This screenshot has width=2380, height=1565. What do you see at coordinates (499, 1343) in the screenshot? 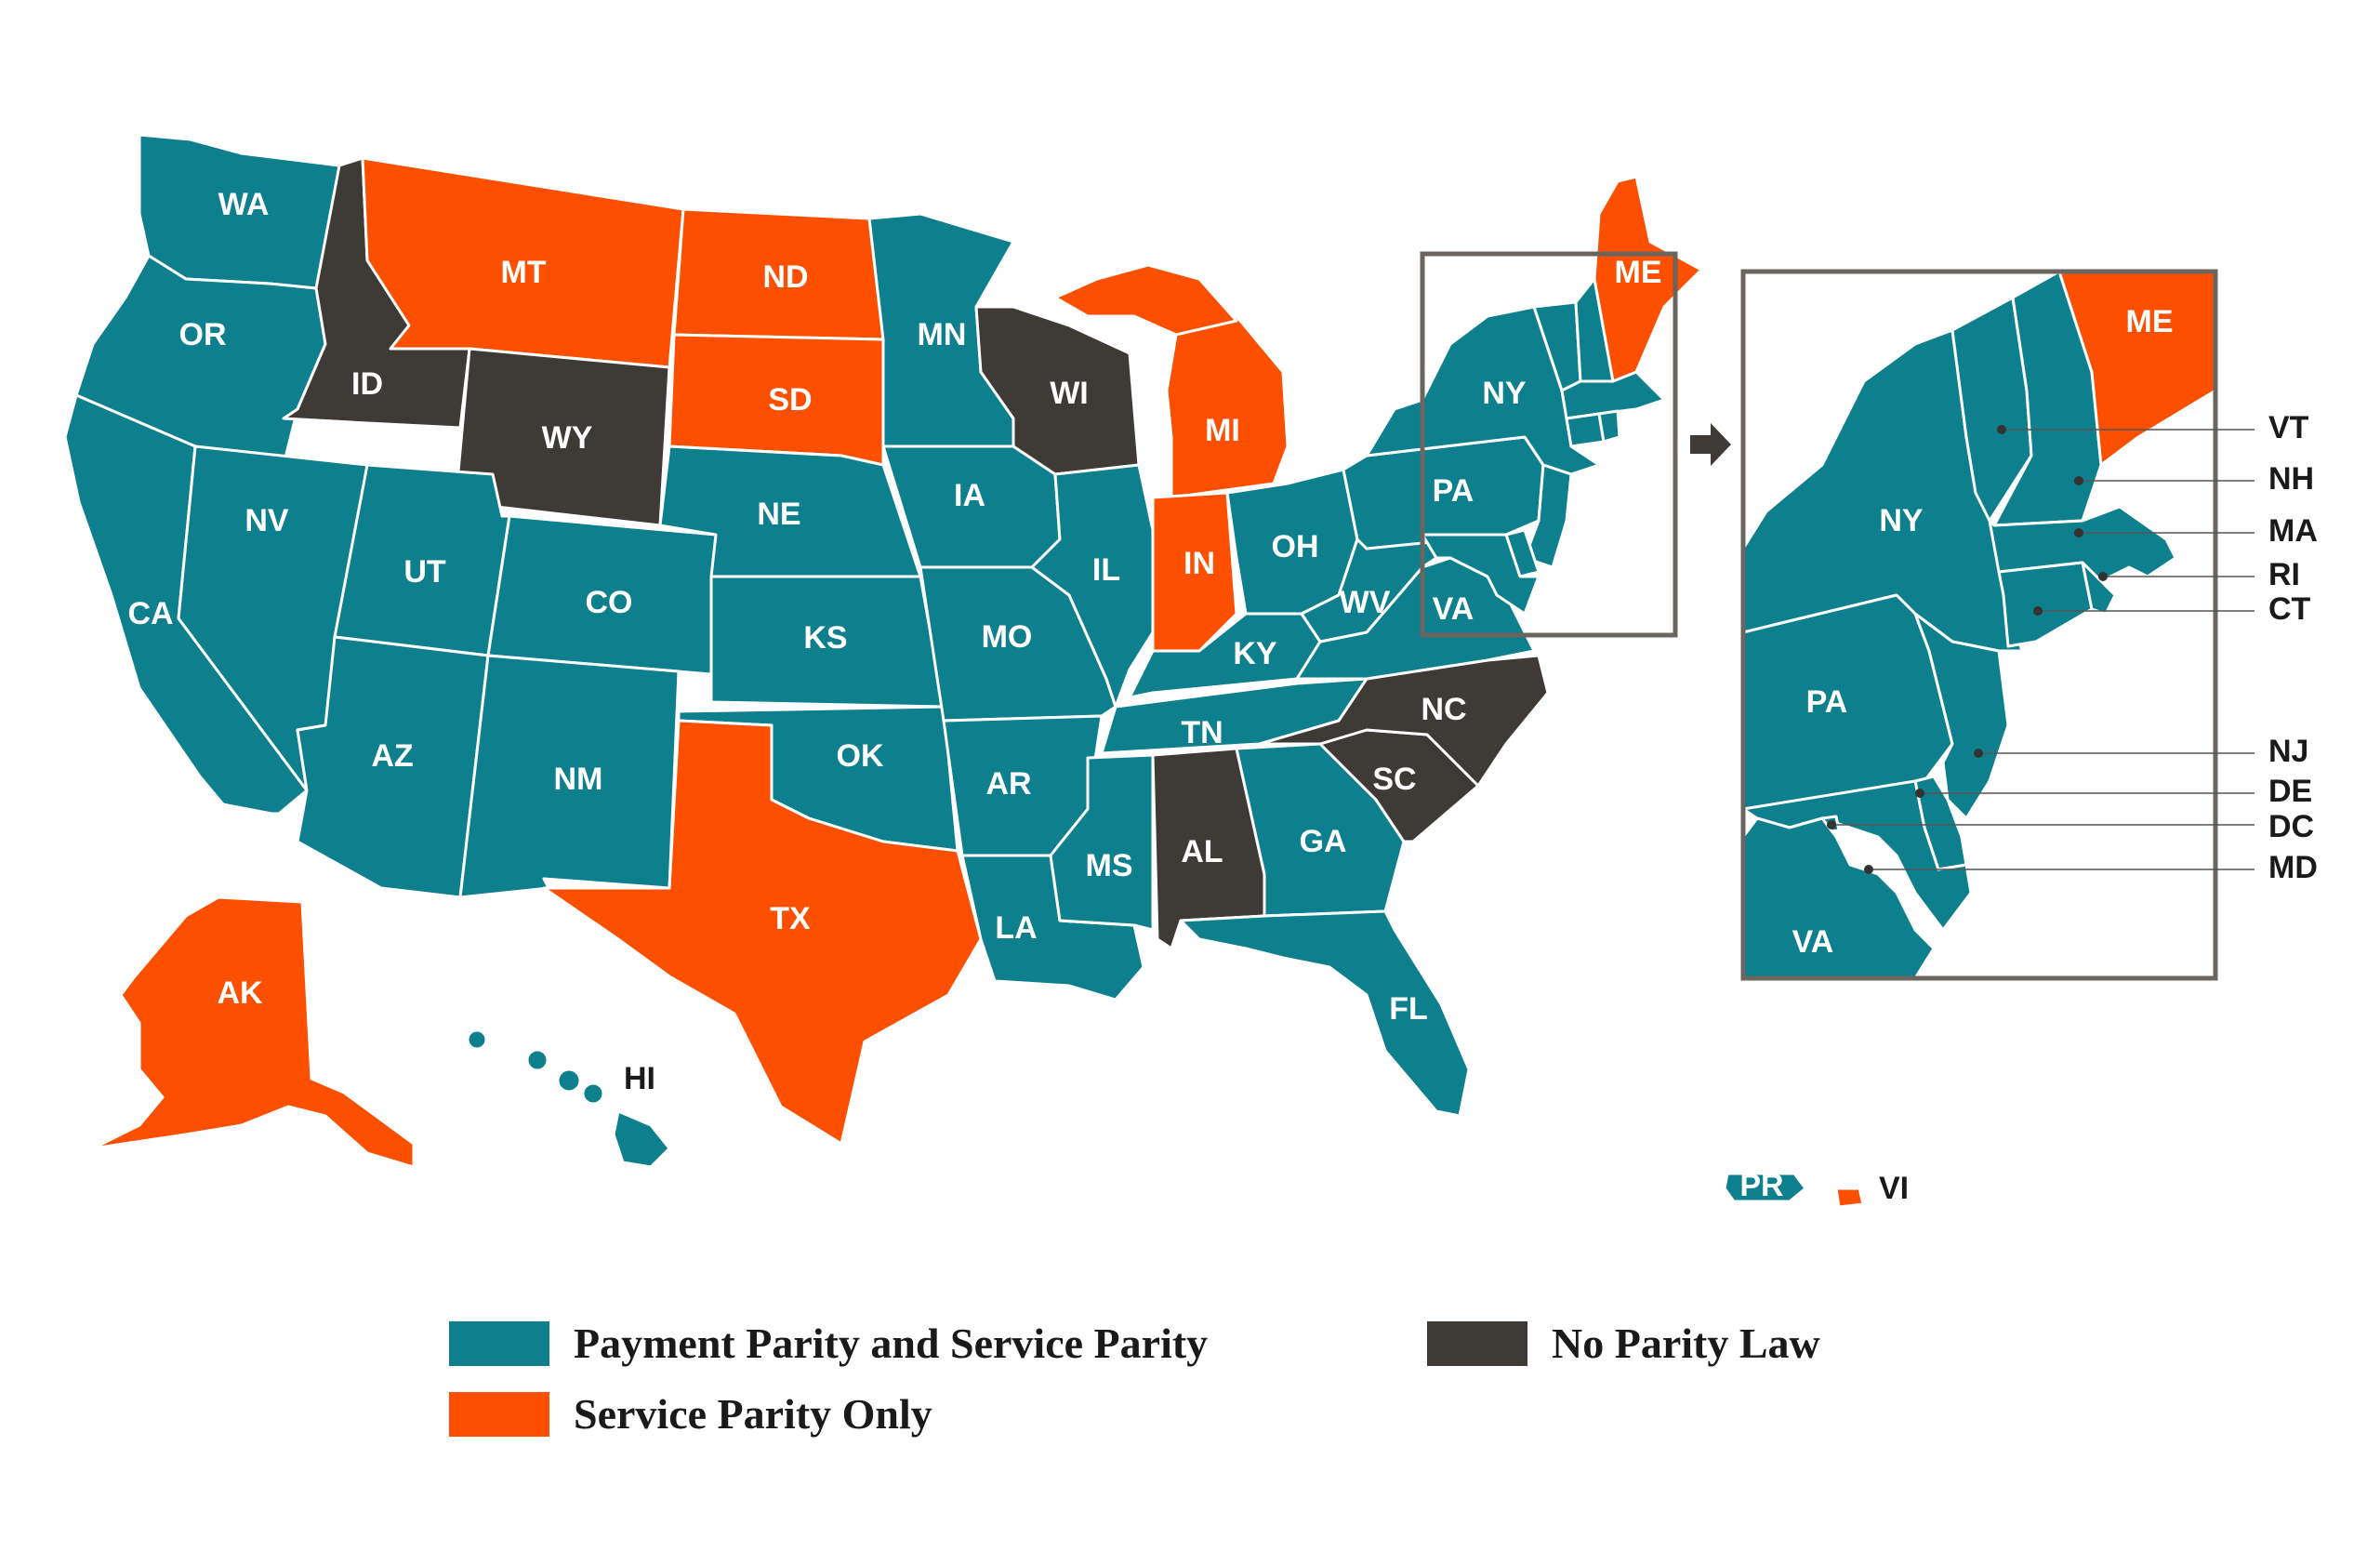
I see `legend-swatch-payment-and-service` at bounding box center [499, 1343].